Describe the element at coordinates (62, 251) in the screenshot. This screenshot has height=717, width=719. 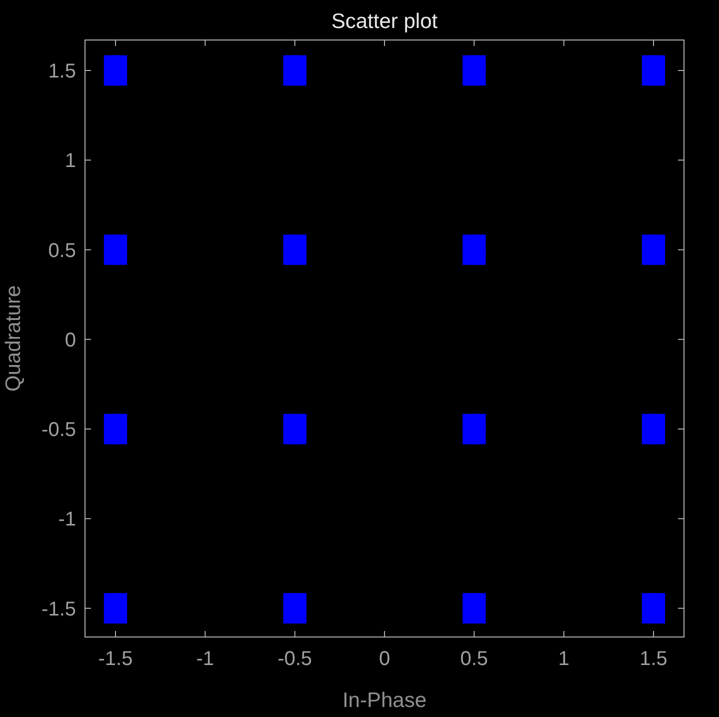
I see `y-tick-label: 0.5` at that location.